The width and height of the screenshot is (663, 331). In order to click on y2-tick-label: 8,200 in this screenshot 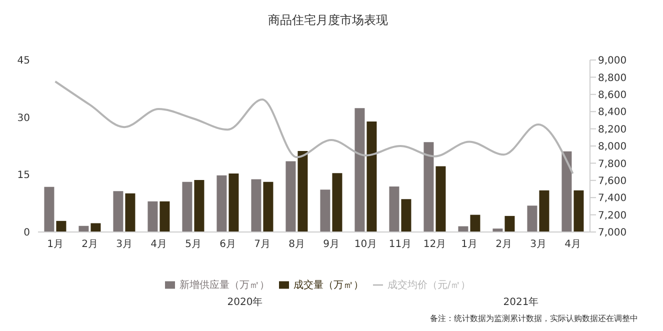, I will do `click(612, 130)`.